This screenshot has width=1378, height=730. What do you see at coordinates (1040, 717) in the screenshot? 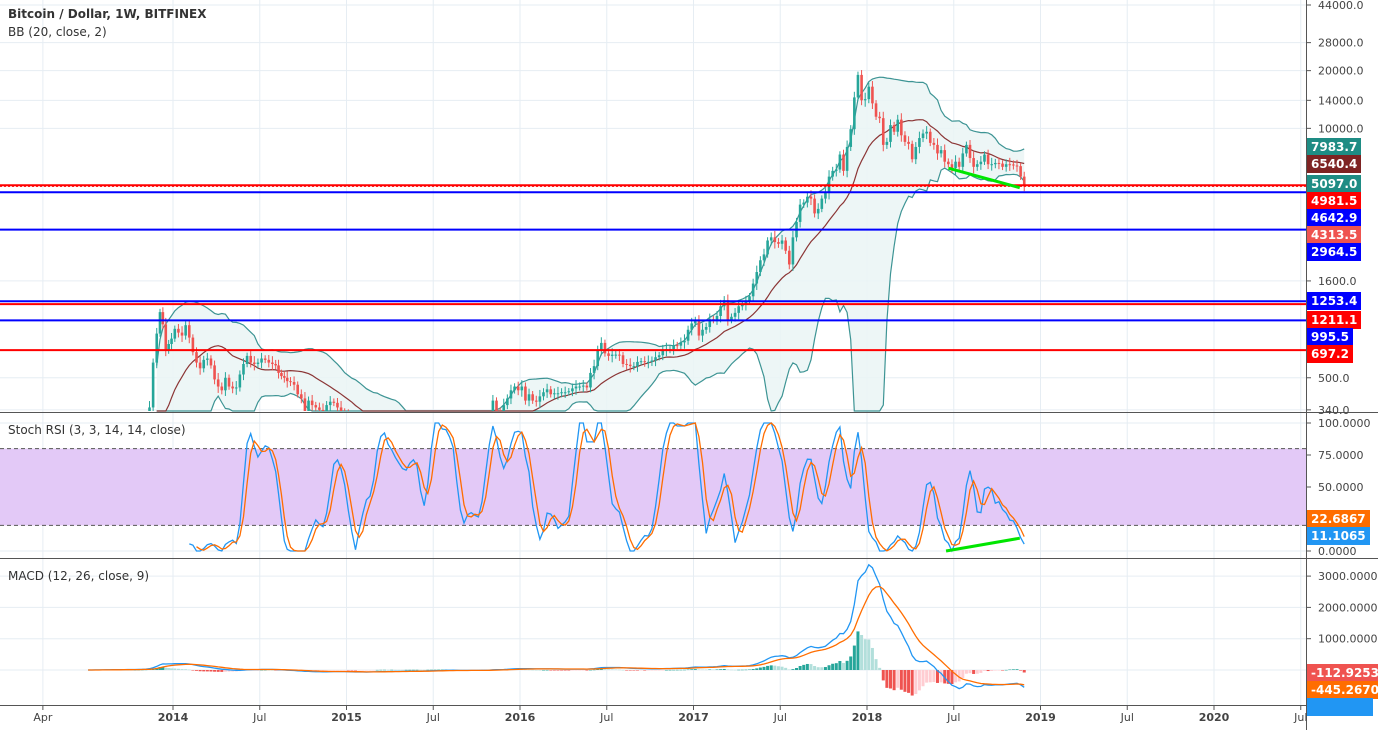
I see `time-axis-label: 2019` at bounding box center [1040, 717].